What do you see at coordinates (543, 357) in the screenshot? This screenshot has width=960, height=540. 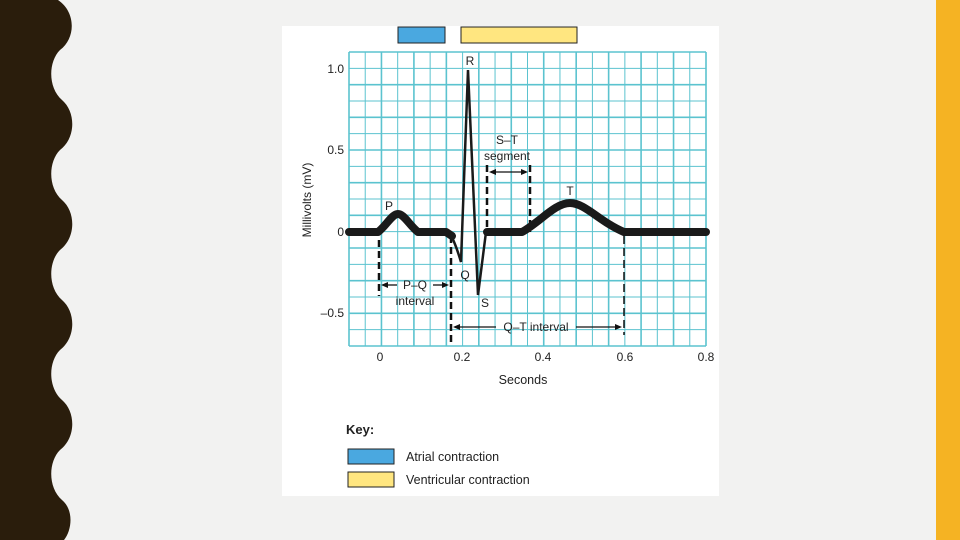 I see `x-tick-label: 0.4` at bounding box center [543, 357].